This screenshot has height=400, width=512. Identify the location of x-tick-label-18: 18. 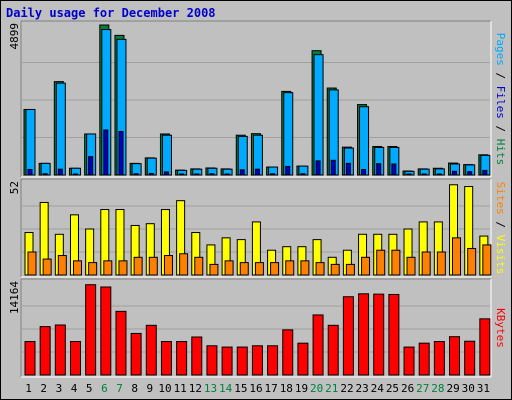
(286, 388).